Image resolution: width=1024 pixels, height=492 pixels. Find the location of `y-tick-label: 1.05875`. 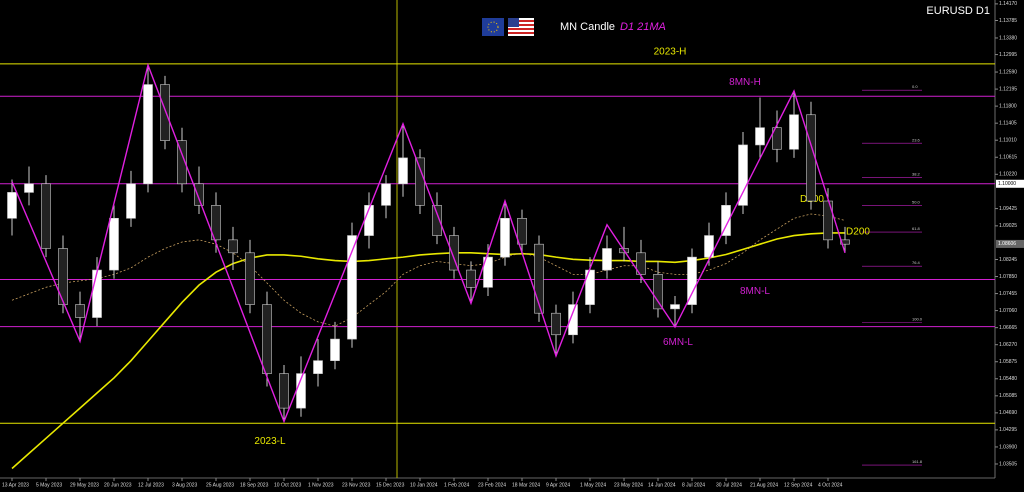

y-tick-label: 1.05875 is located at coordinates (1008, 362).